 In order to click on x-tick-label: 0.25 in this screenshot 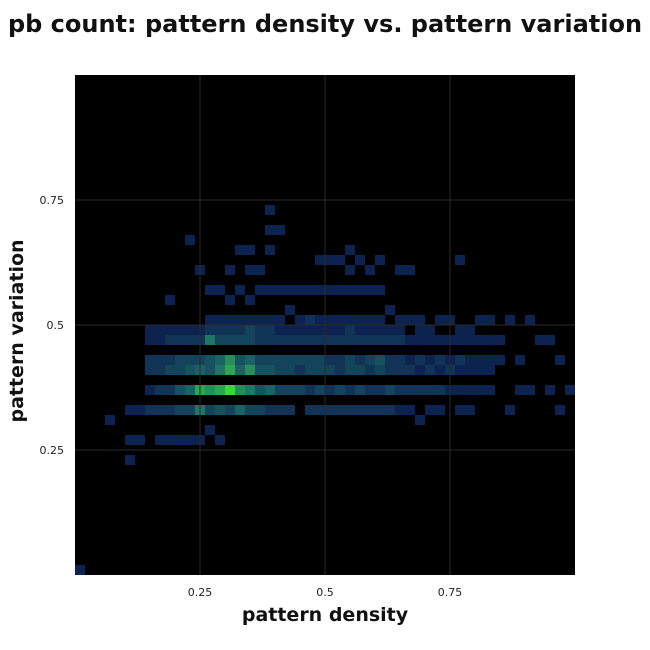, I will do `click(200, 592)`.